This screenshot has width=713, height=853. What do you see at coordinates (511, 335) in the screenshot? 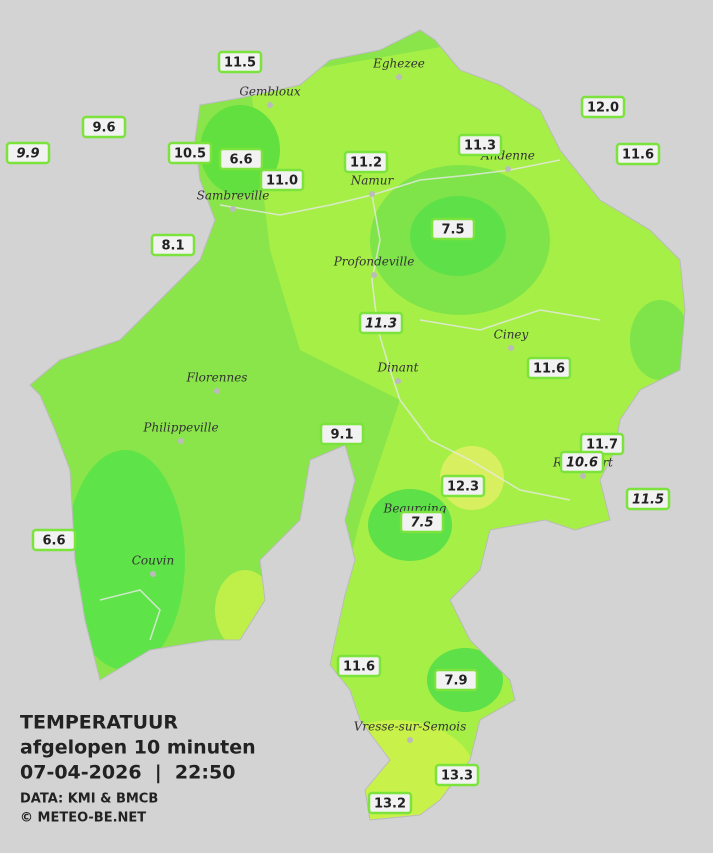
I see `town-label: Ciney` at bounding box center [511, 335].